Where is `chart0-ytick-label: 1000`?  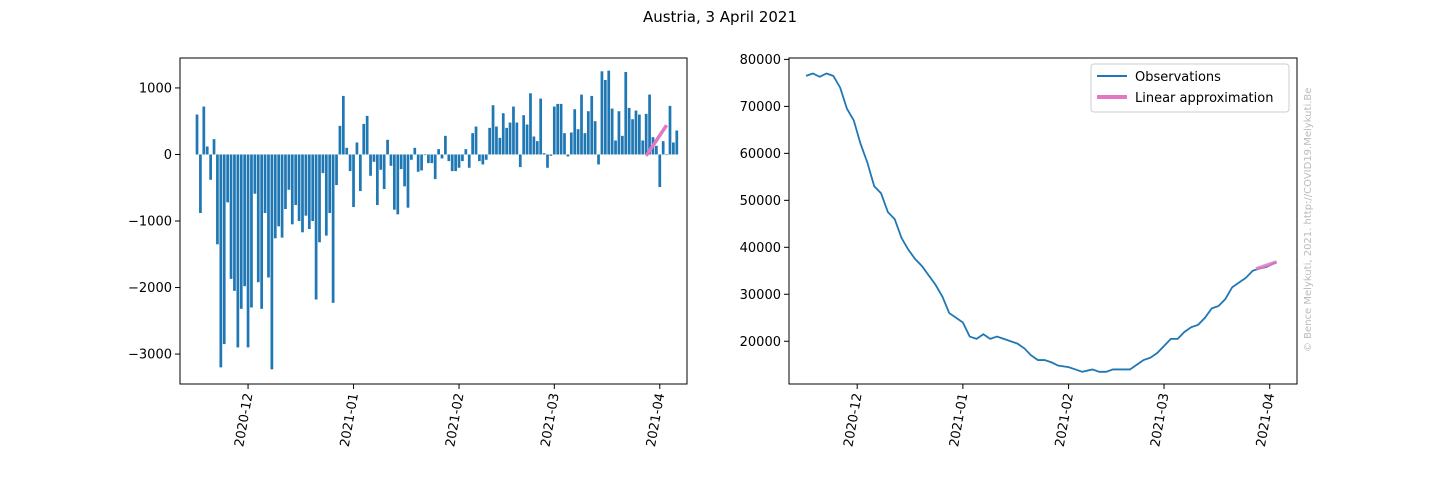 chart0-ytick-label: 1000 is located at coordinates (155, 88).